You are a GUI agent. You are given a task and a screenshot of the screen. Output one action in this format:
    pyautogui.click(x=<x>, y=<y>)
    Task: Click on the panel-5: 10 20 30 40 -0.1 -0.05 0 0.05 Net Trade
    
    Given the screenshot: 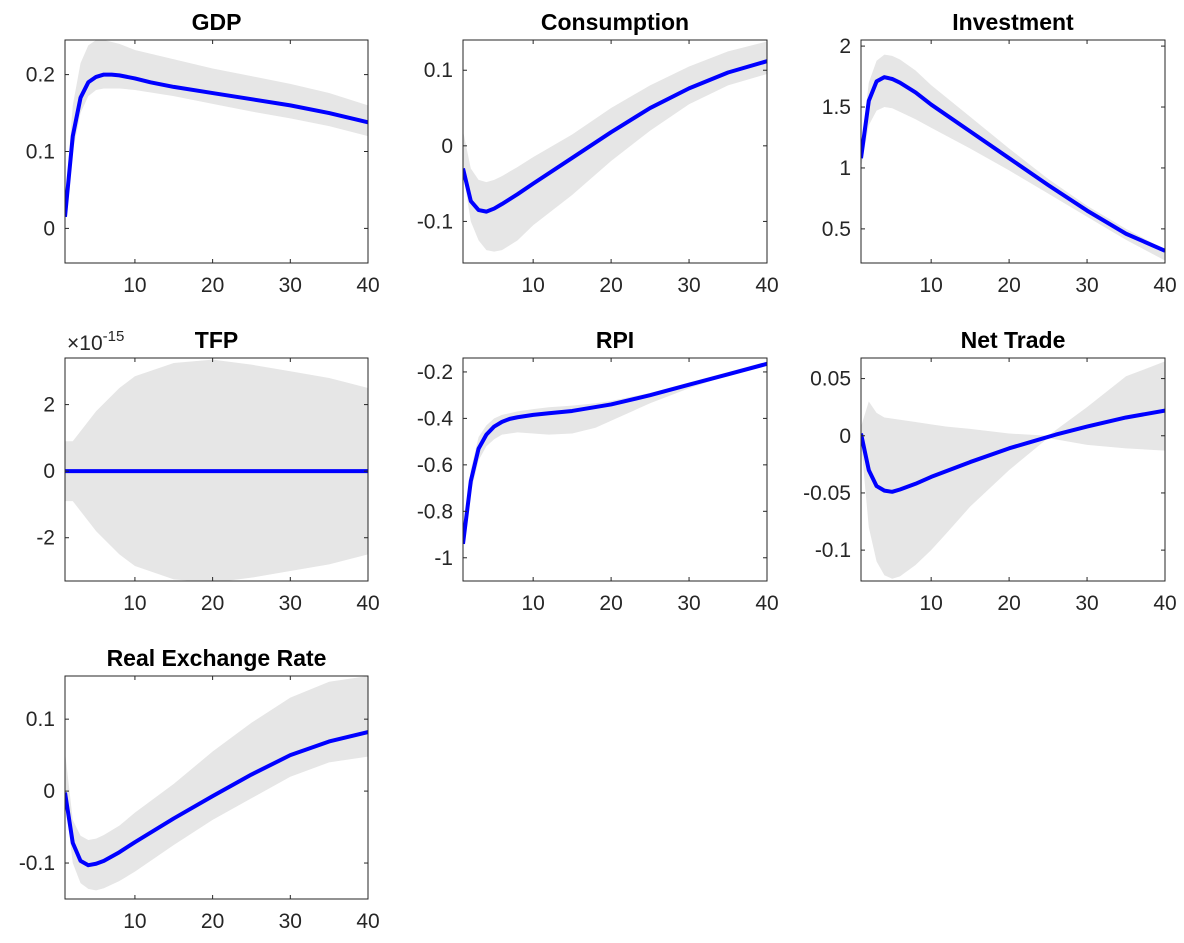 What is the action you would take?
    pyautogui.click(x=990, y=471)
    